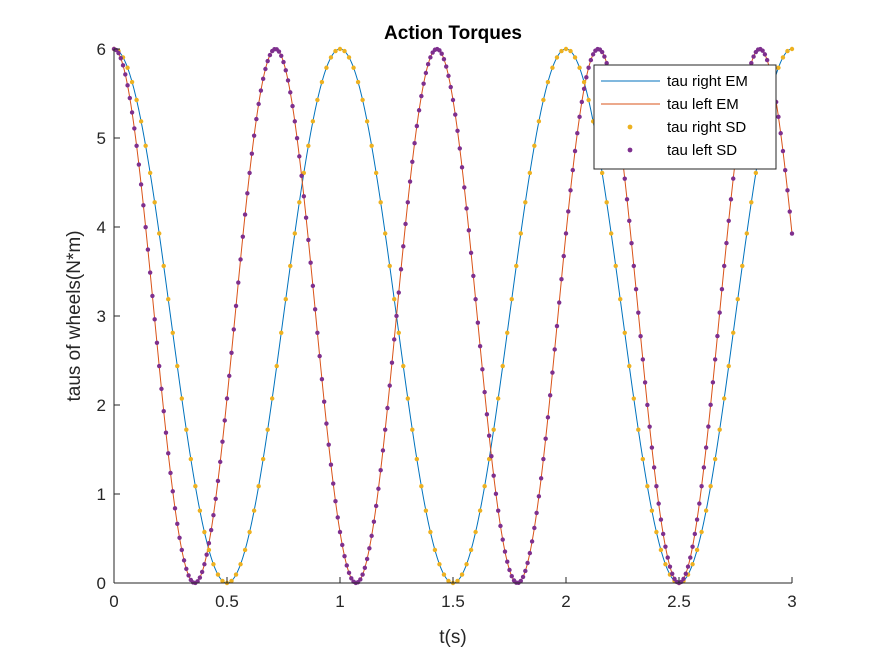 The width and height of the screenshot is (875, 656). Describe the element at coordinates (791, 601) in the screenshot. I see `x-tick-label: 3` at that location.